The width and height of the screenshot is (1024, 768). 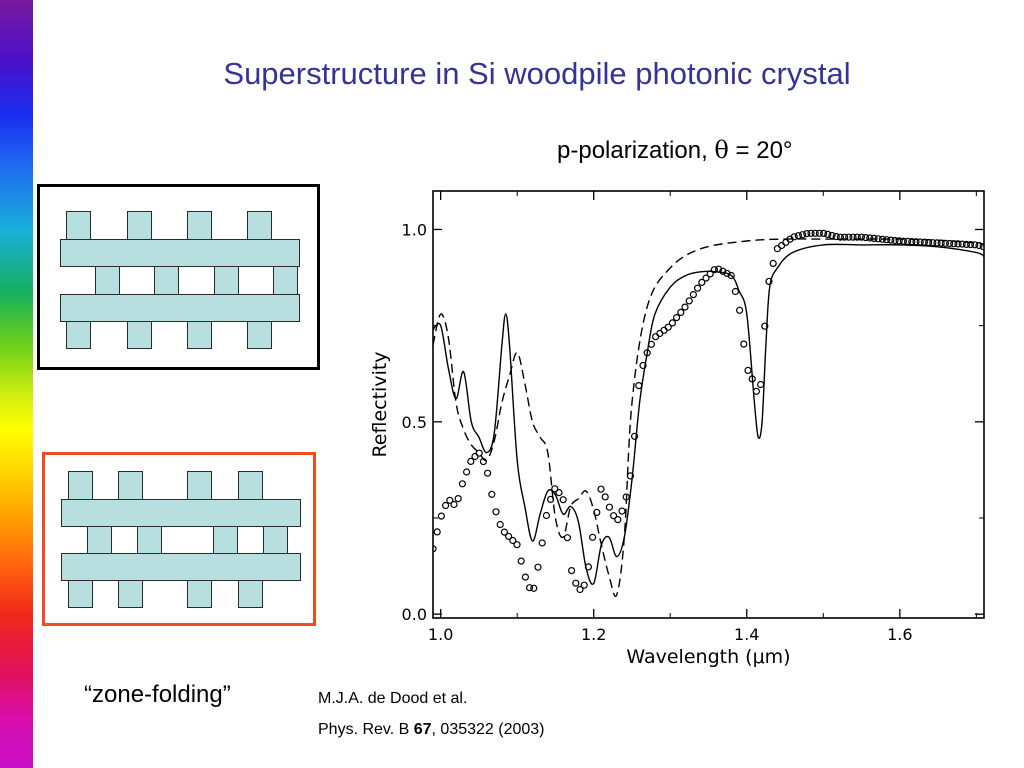 What do you see at coordinates (899, 634) in the screenshot?
I see `x-tick-label: 1.6` at bounding box center [899, 634].